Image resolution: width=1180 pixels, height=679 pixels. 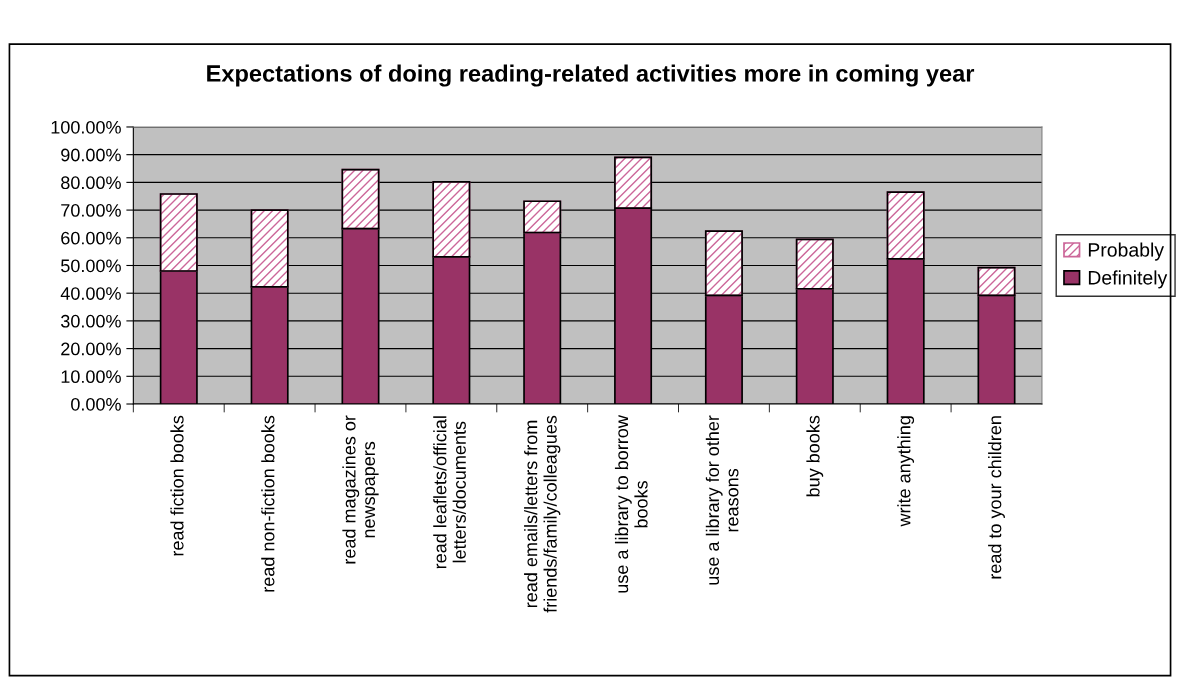 What do you see at coordinates (449, 492) in the screenshot?
I see `x-tick-label: read leaflets/official letters/documents` at bounding box center [449, 492].